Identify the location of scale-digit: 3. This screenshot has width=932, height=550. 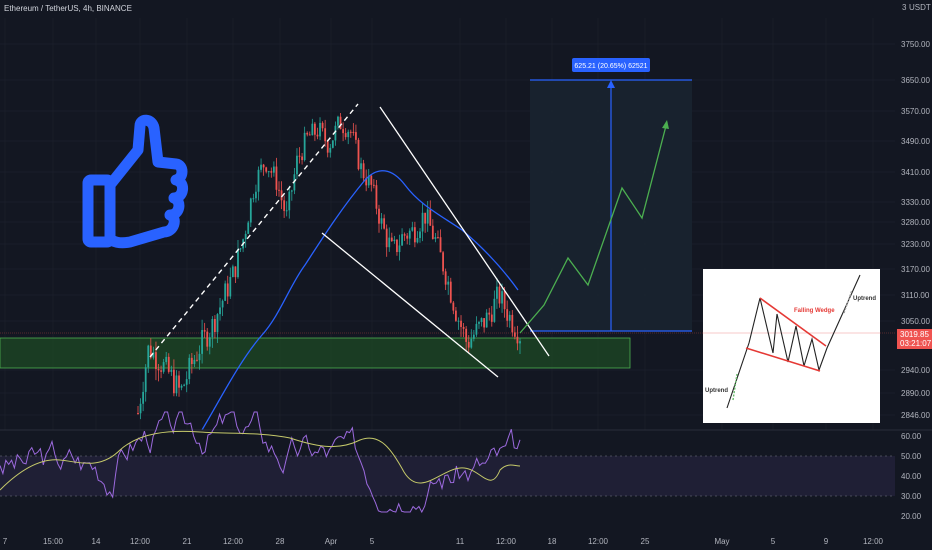
(904, 7).